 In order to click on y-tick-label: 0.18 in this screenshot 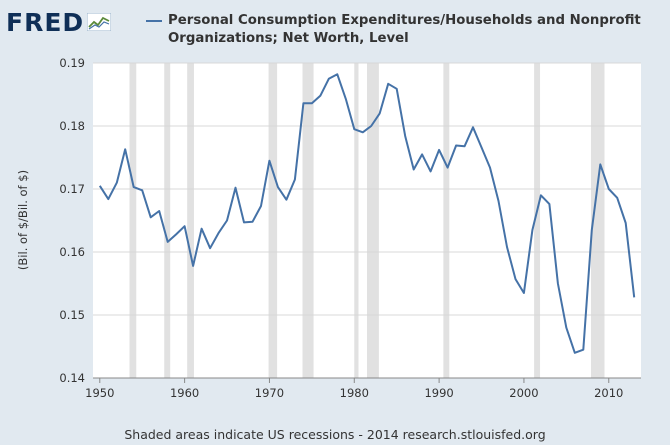, I will do `click(72, 126)`.